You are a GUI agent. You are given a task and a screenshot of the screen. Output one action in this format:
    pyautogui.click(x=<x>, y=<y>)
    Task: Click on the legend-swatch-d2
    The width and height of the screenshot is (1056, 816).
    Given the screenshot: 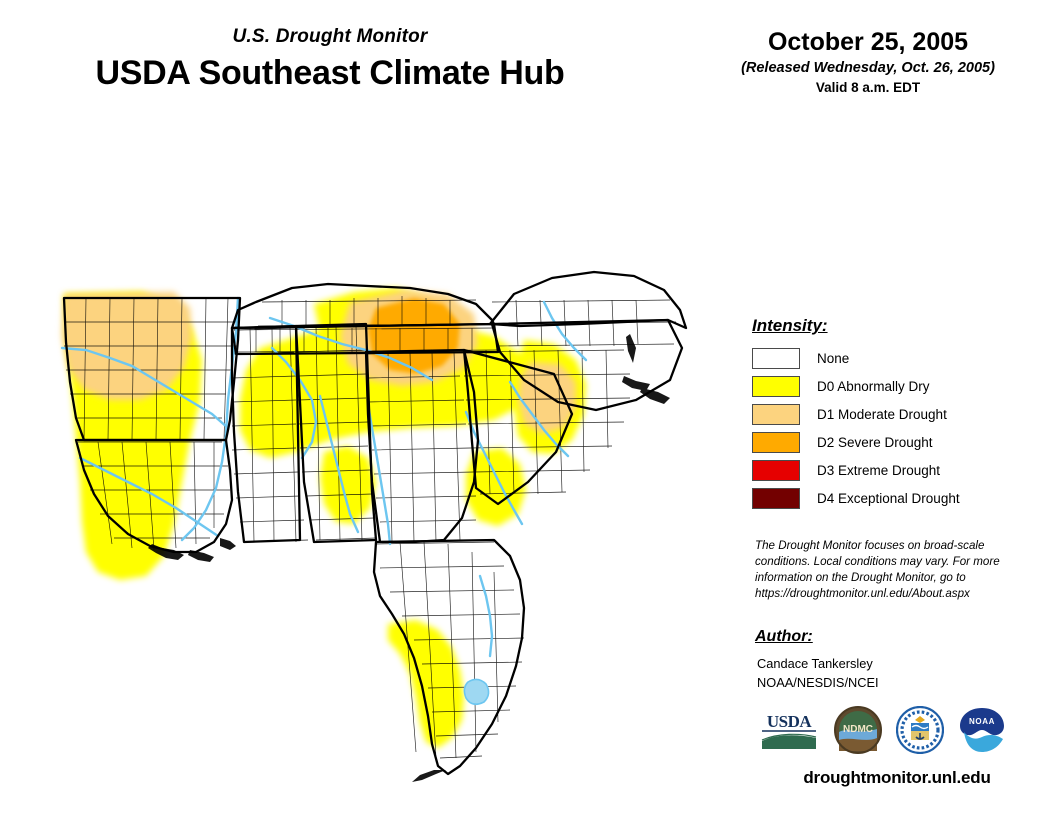 What is the action you would take?
    pyautogui.click(x=776, y=442)
    